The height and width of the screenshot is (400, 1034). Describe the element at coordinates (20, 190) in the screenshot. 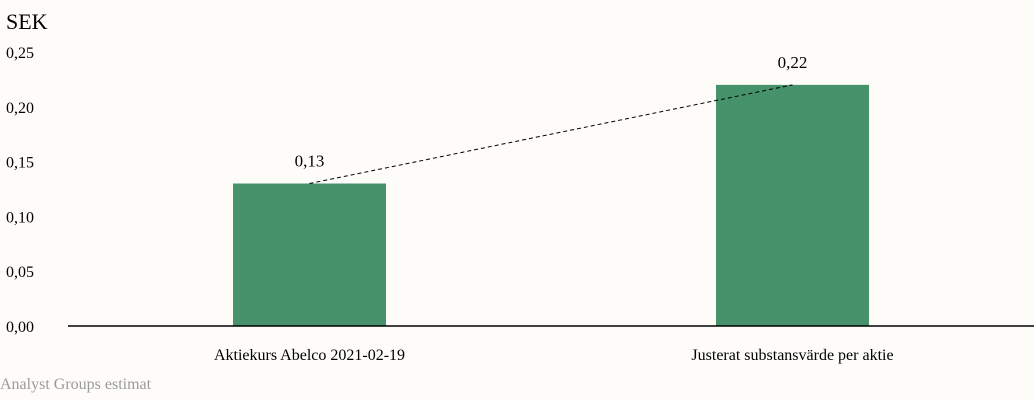

I see `y-axis-ticks: 0,00 0,05 0,10 0,15 0,20 0,25` at that location.